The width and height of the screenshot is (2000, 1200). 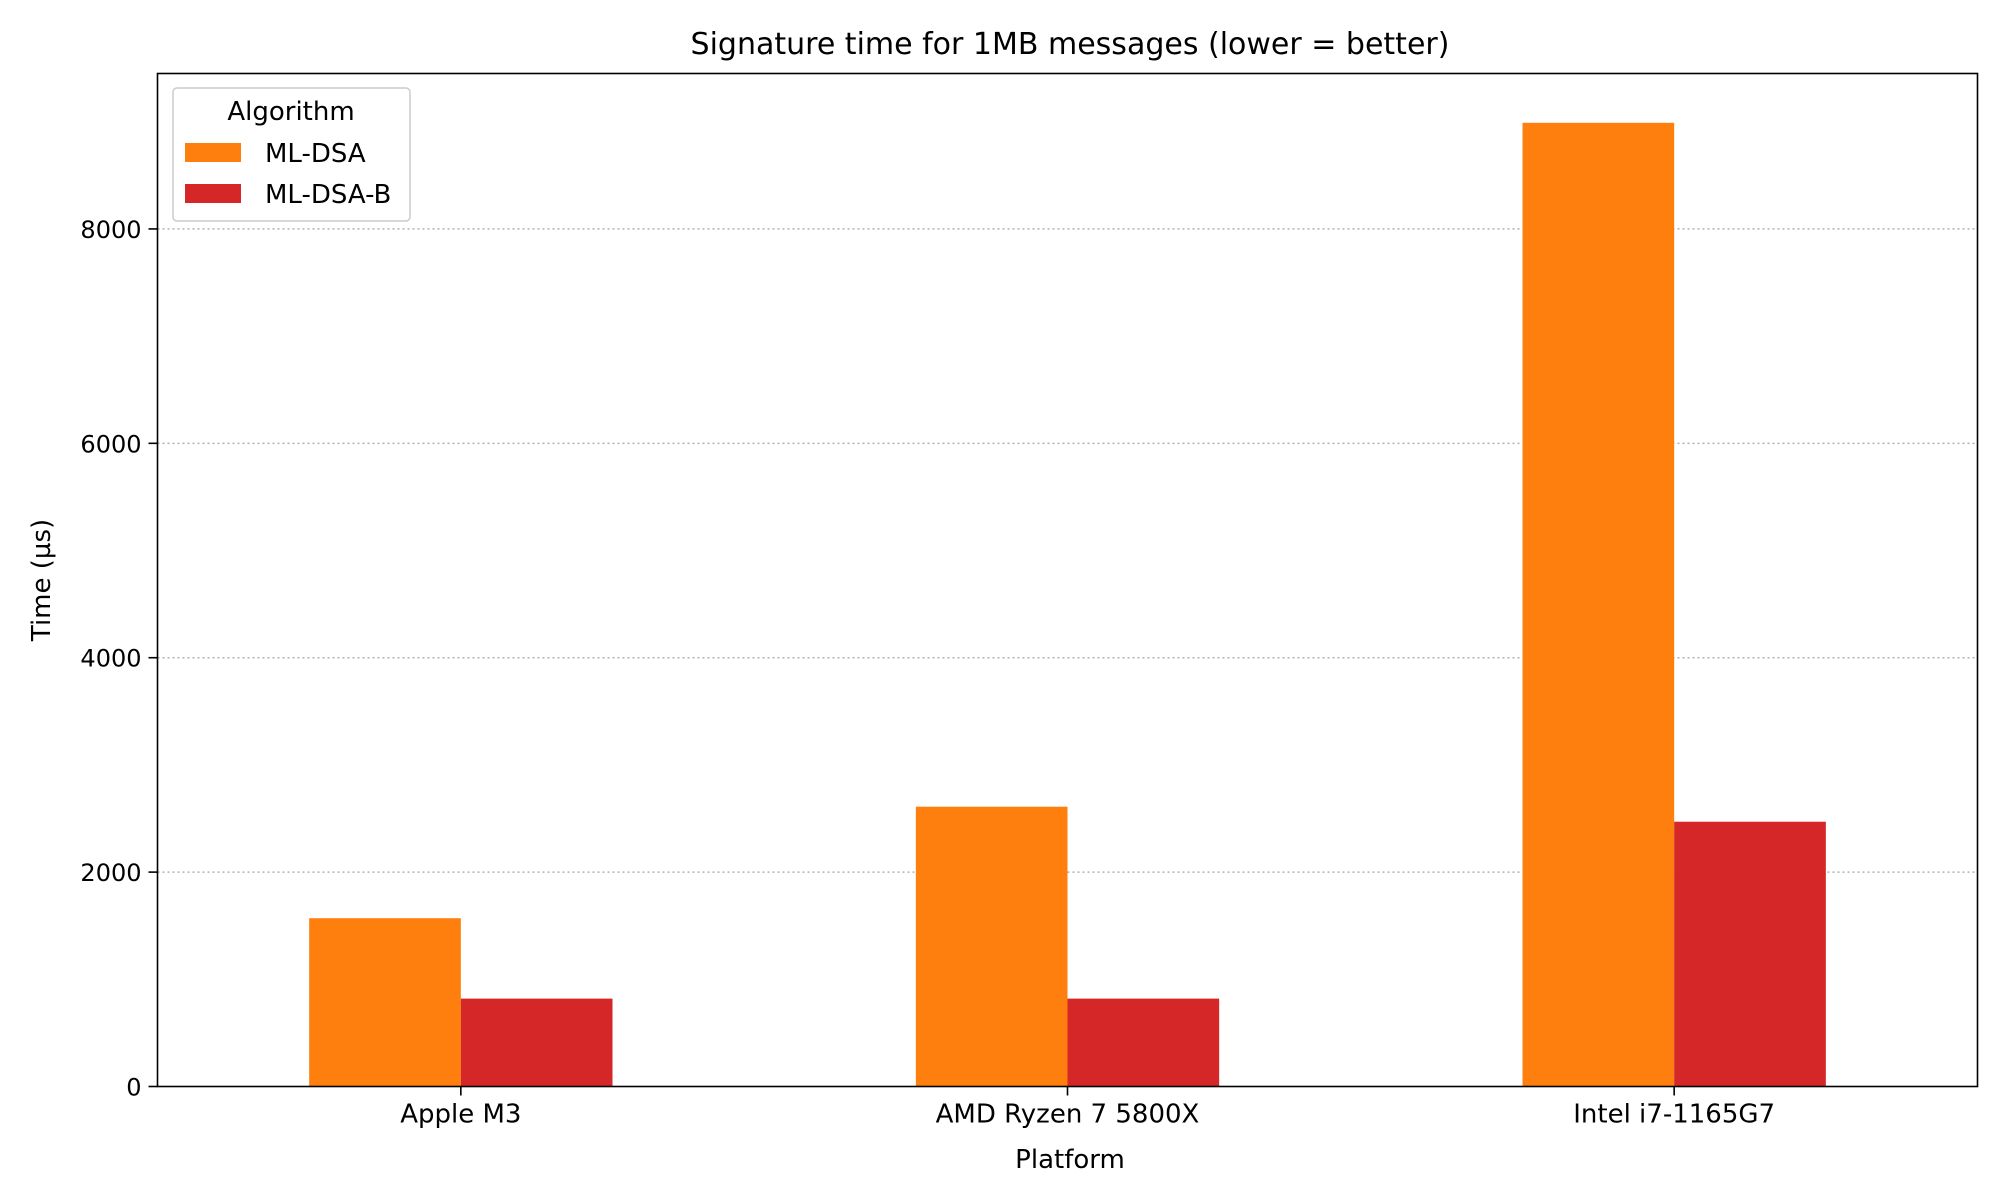 I want to click on bar-ml-dsa-intel-i7-1165g7, so click(x=1598, y=604).